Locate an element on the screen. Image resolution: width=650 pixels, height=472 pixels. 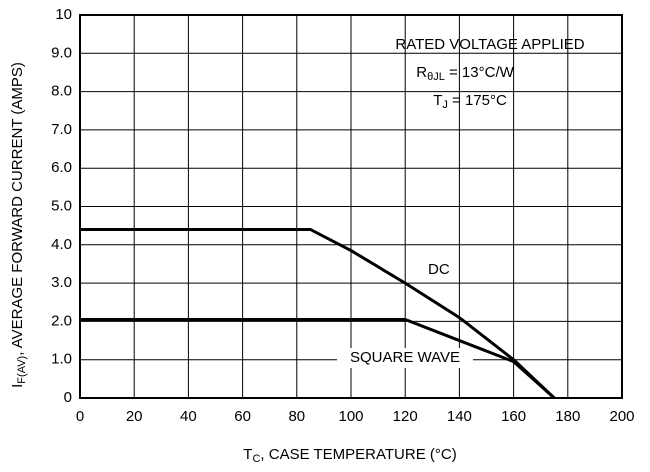
annotation-part: = 13°C/W is located at coordinates (480, 72).